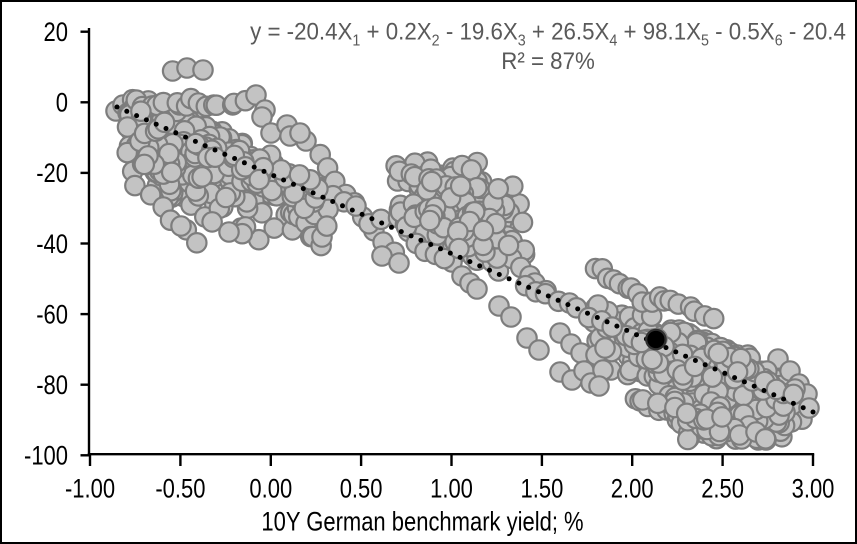  Describe the element at coordinates (62, 103) in the screenshot. I see `svg-text: 0` at that location.